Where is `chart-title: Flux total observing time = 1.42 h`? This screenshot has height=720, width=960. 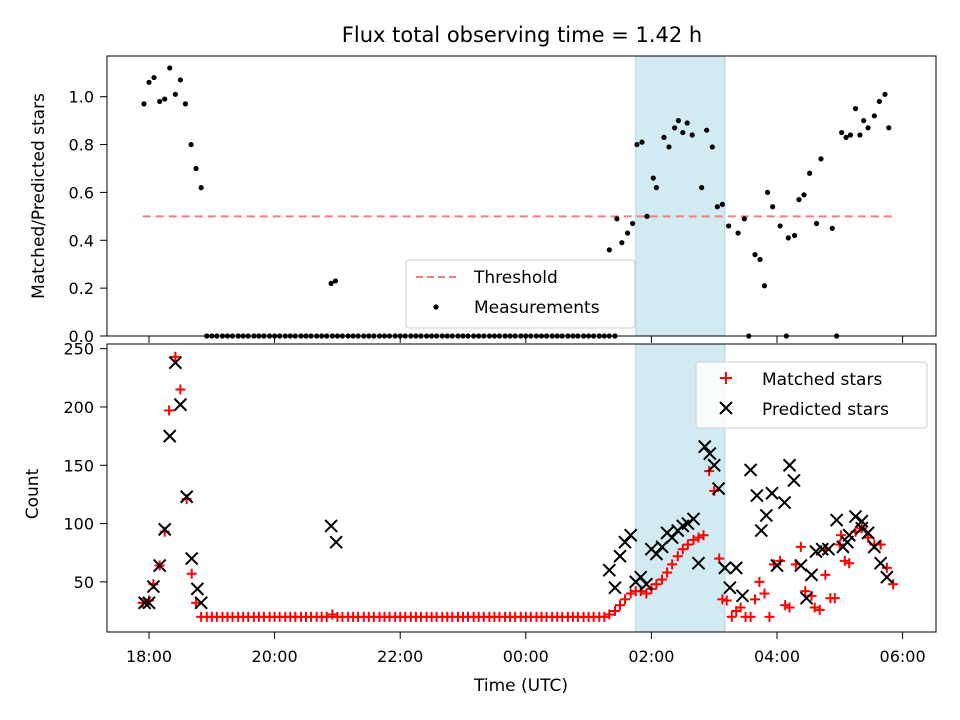
chart-title: Flux total observing time = 1.42 h is located at coordinates (522, 35).